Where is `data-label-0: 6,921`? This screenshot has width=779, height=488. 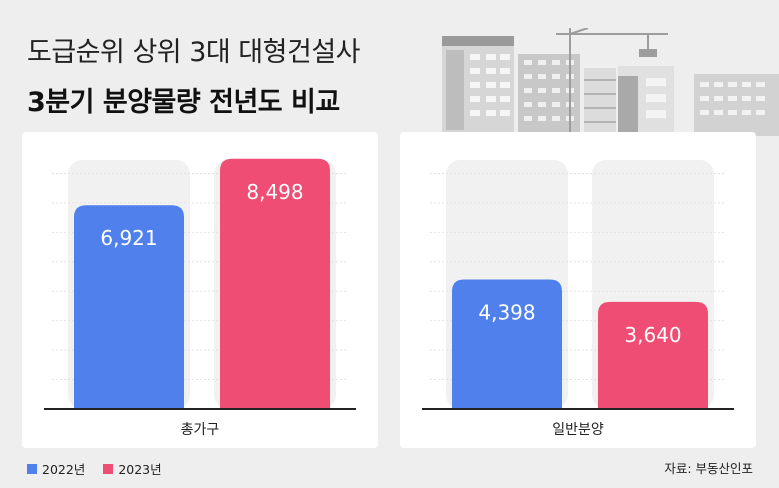 data-label-0: 6,921 is located at coordinates (128, 238).